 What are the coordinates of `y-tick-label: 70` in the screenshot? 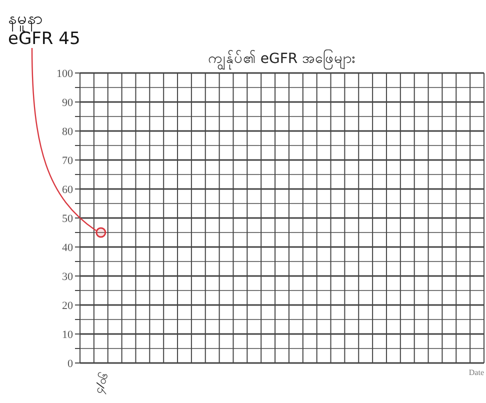 It's located at (68, 160).